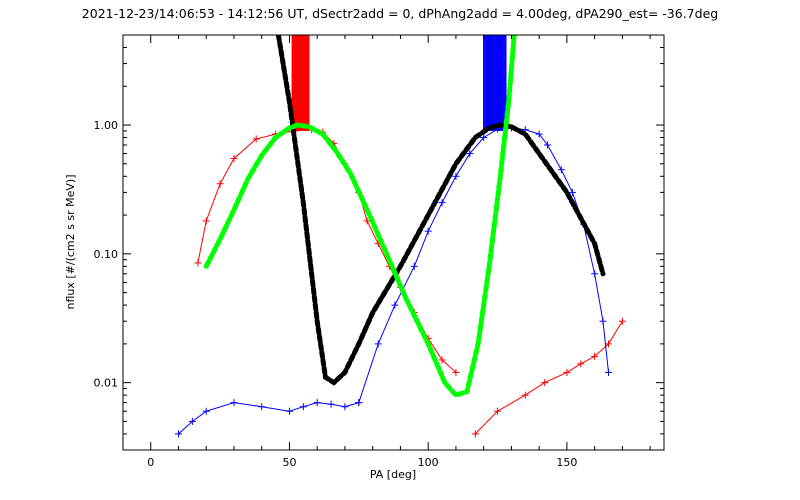 This screenshot has width=800, height=500. Describe the element at coordinates (495, 83) in the screenshot. I see `spike-band-blue` at that location.